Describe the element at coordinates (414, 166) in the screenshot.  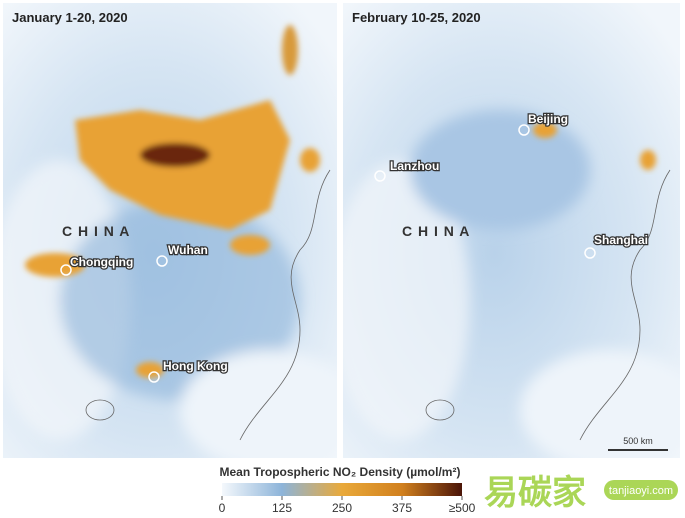
I see `city-label: Lanzhou` at that location.